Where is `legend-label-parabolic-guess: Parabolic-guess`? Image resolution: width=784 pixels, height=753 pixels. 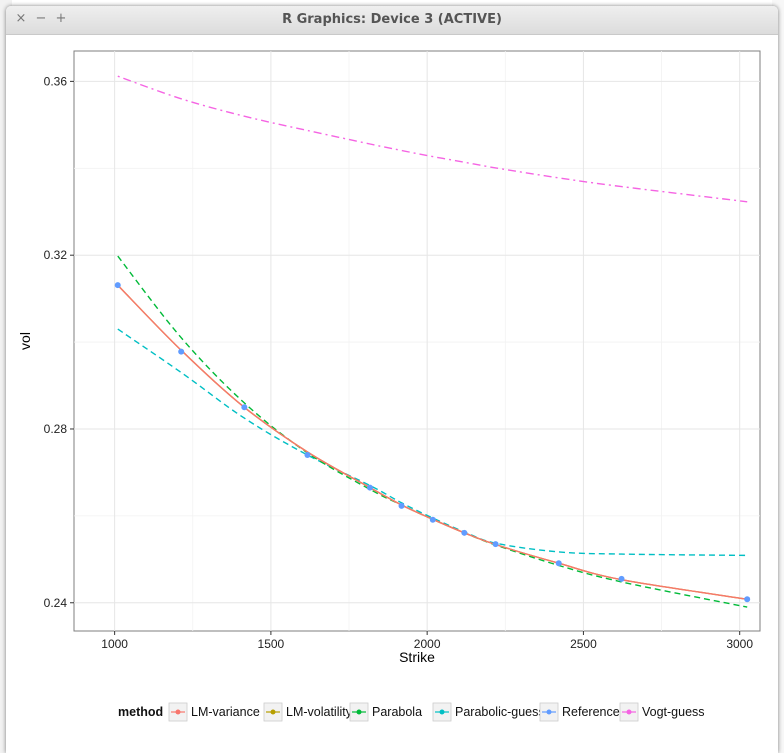
legend-label-parabolic-guess: Parabolic-guess is located at coordinates (500, 712).